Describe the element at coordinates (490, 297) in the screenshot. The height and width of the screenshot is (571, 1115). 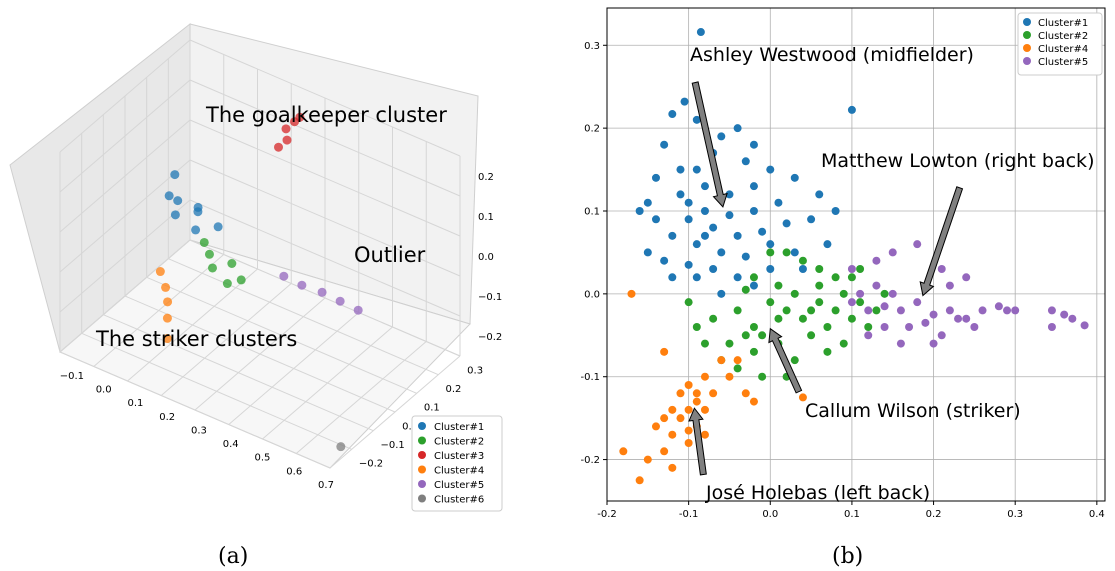
I see `tick-label-z3d: −0.1` at that location.